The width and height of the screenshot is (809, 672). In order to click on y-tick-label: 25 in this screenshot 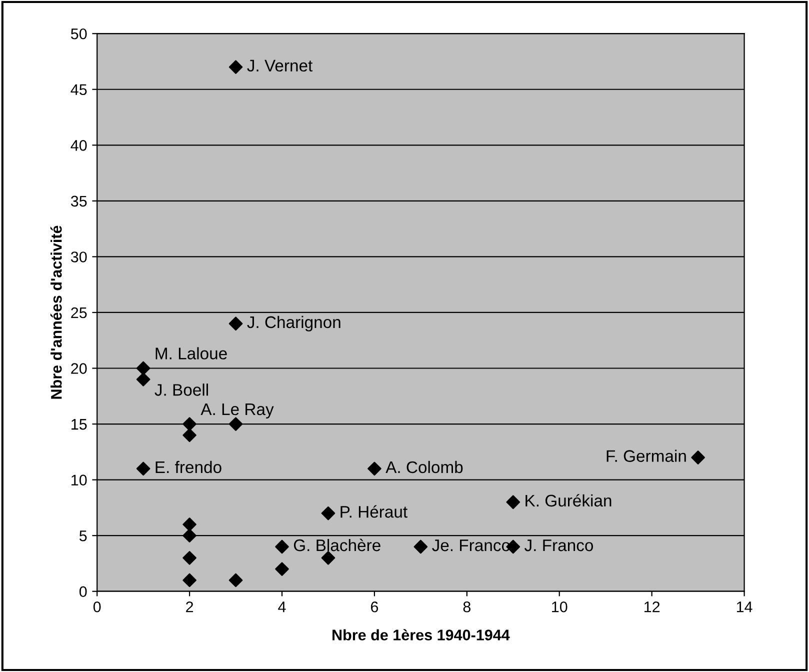, I will do `click(79, 312)`.